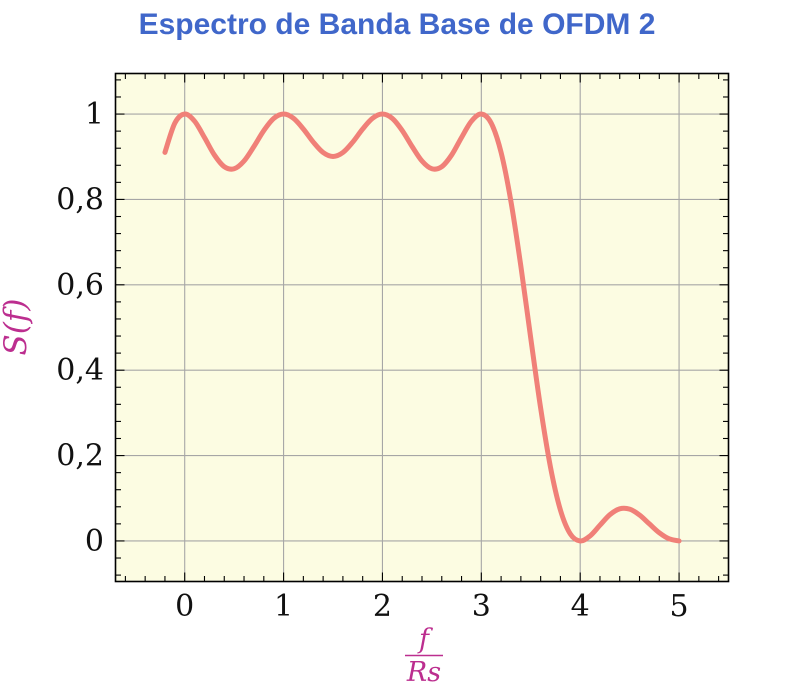  I want to click on x-tick-label: 5, so click(679, 606).